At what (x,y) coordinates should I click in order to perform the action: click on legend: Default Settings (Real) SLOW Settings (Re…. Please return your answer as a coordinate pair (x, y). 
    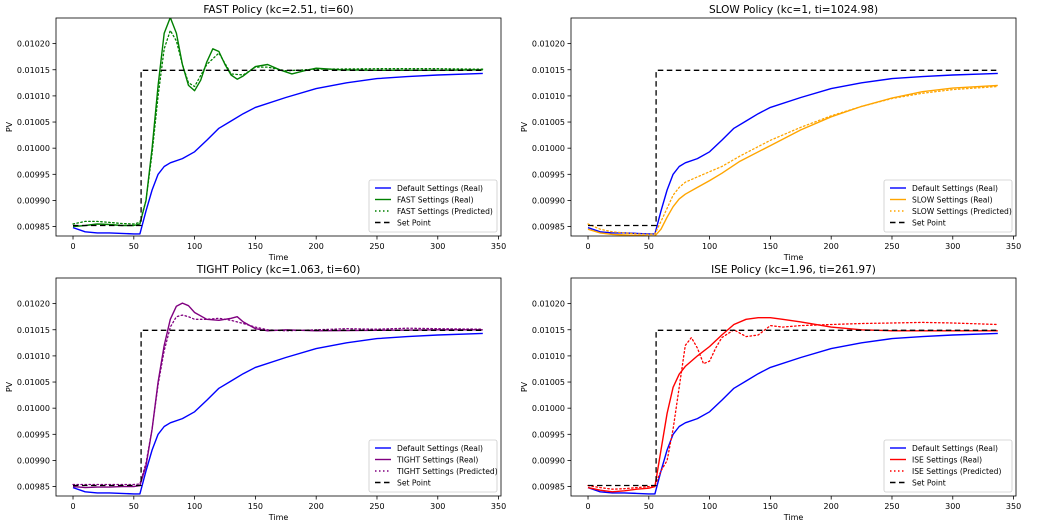
    Looking at the image, I should click on (948, 206).